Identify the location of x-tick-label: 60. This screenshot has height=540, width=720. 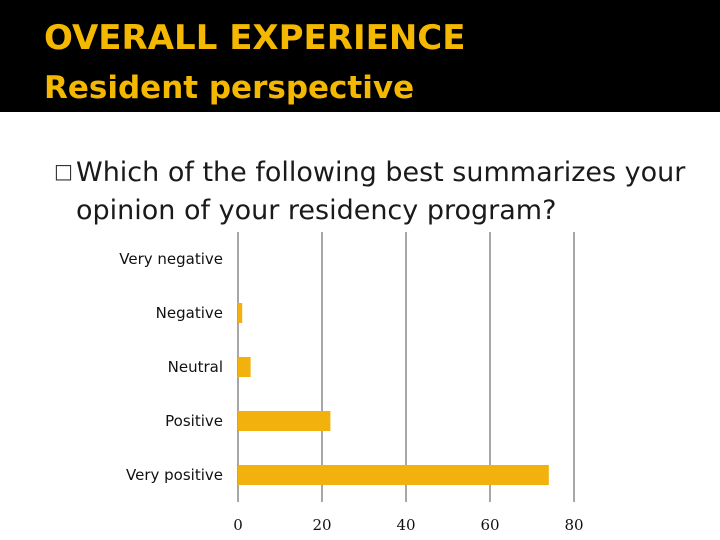
(489, 525).